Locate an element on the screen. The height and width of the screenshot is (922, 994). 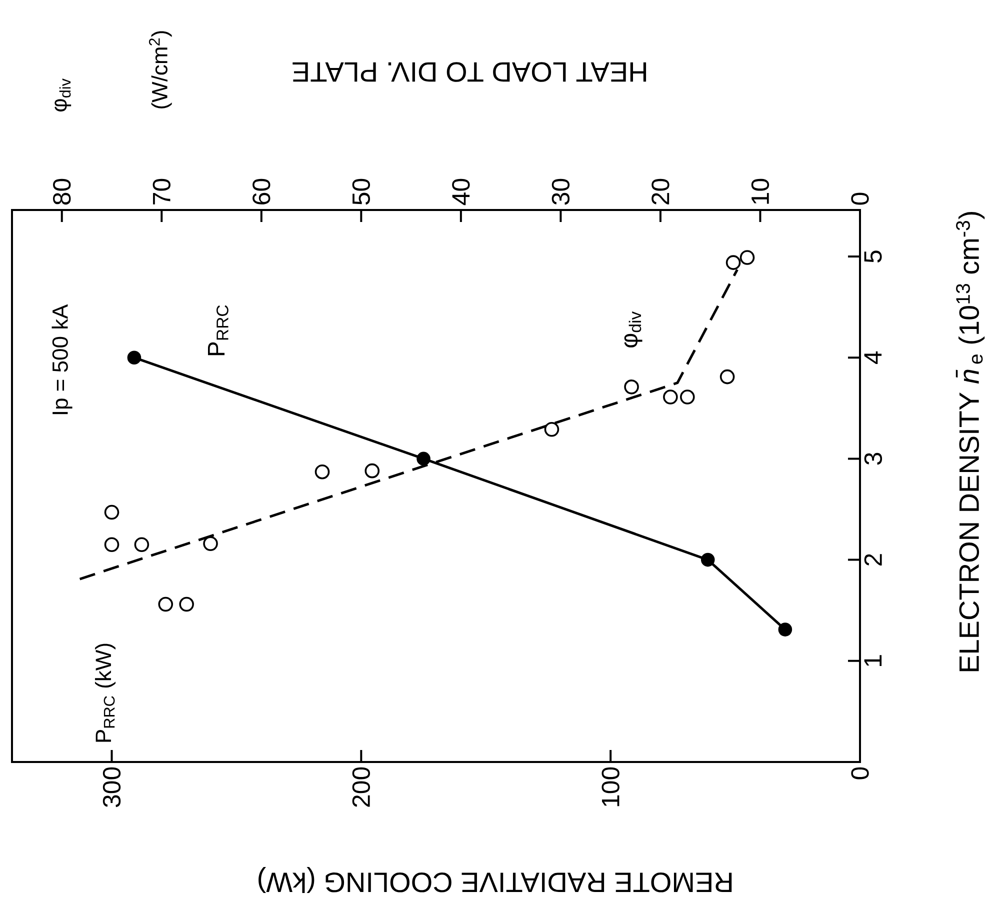
y-tick-label: 1 is located at coordinates (873, 660).